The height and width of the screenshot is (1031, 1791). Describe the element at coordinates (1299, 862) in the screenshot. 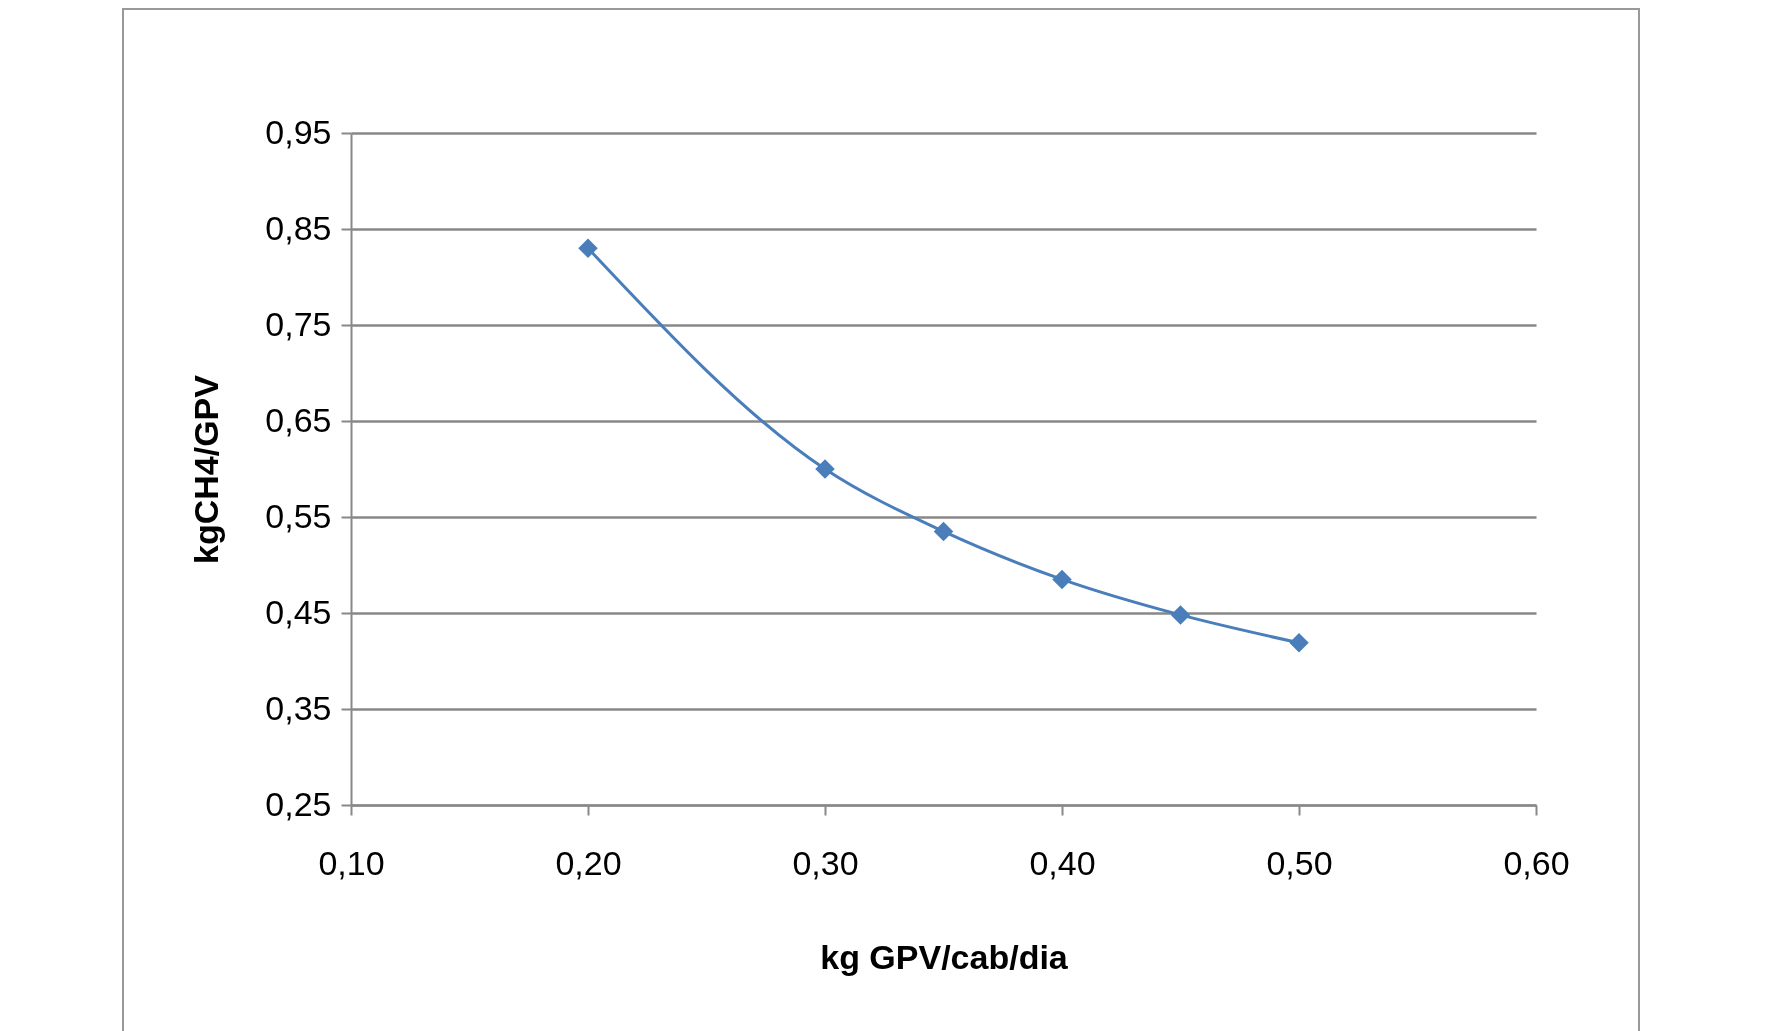

I see `x-tick-label: 0,50` at that location.